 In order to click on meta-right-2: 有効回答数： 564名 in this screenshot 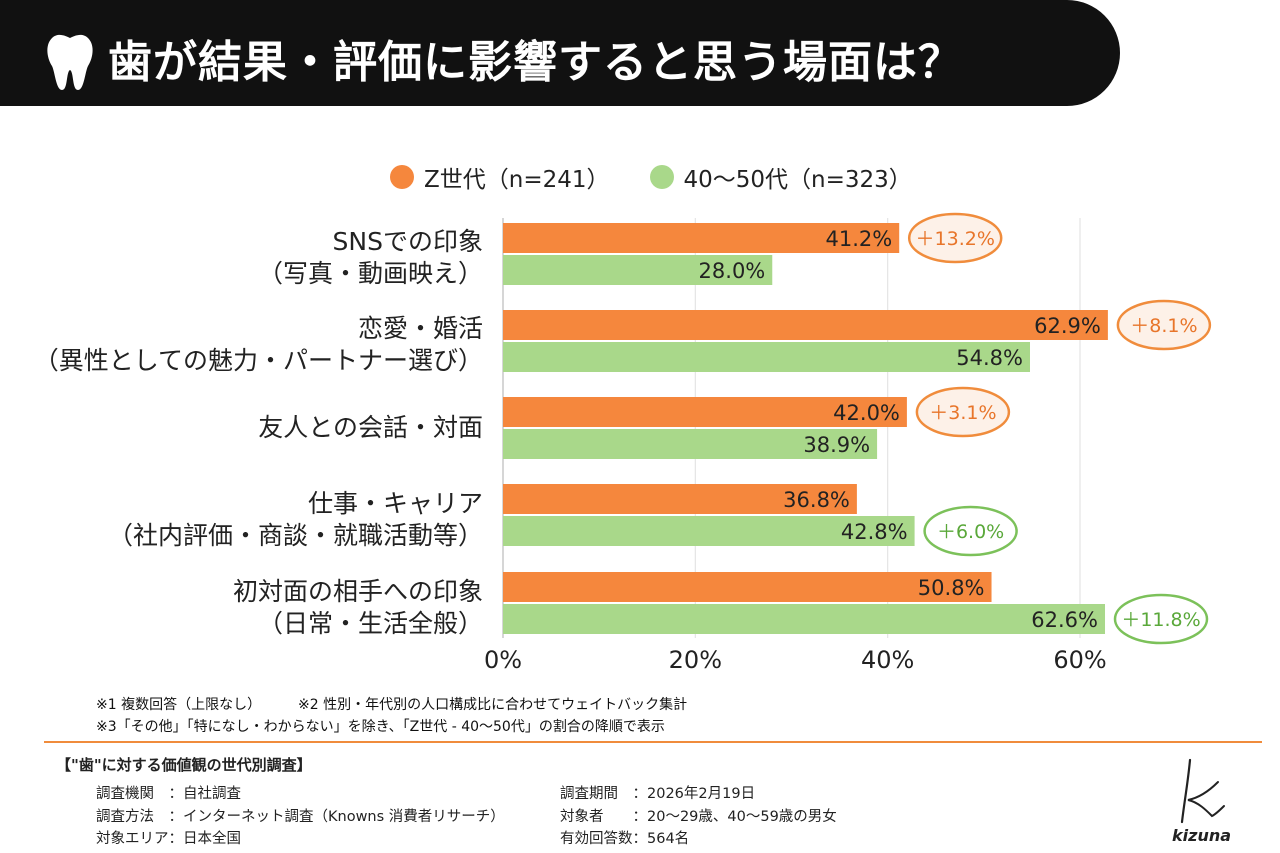, I will do `click(624, 837)`.